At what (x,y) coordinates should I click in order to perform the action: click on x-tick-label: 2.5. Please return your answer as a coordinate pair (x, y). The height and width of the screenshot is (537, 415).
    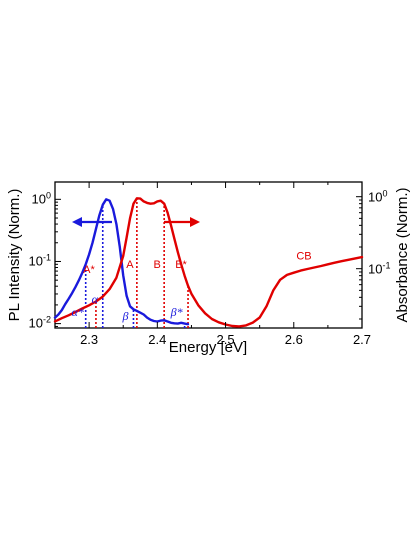
    Looking at the image, I should click on (226, 339).